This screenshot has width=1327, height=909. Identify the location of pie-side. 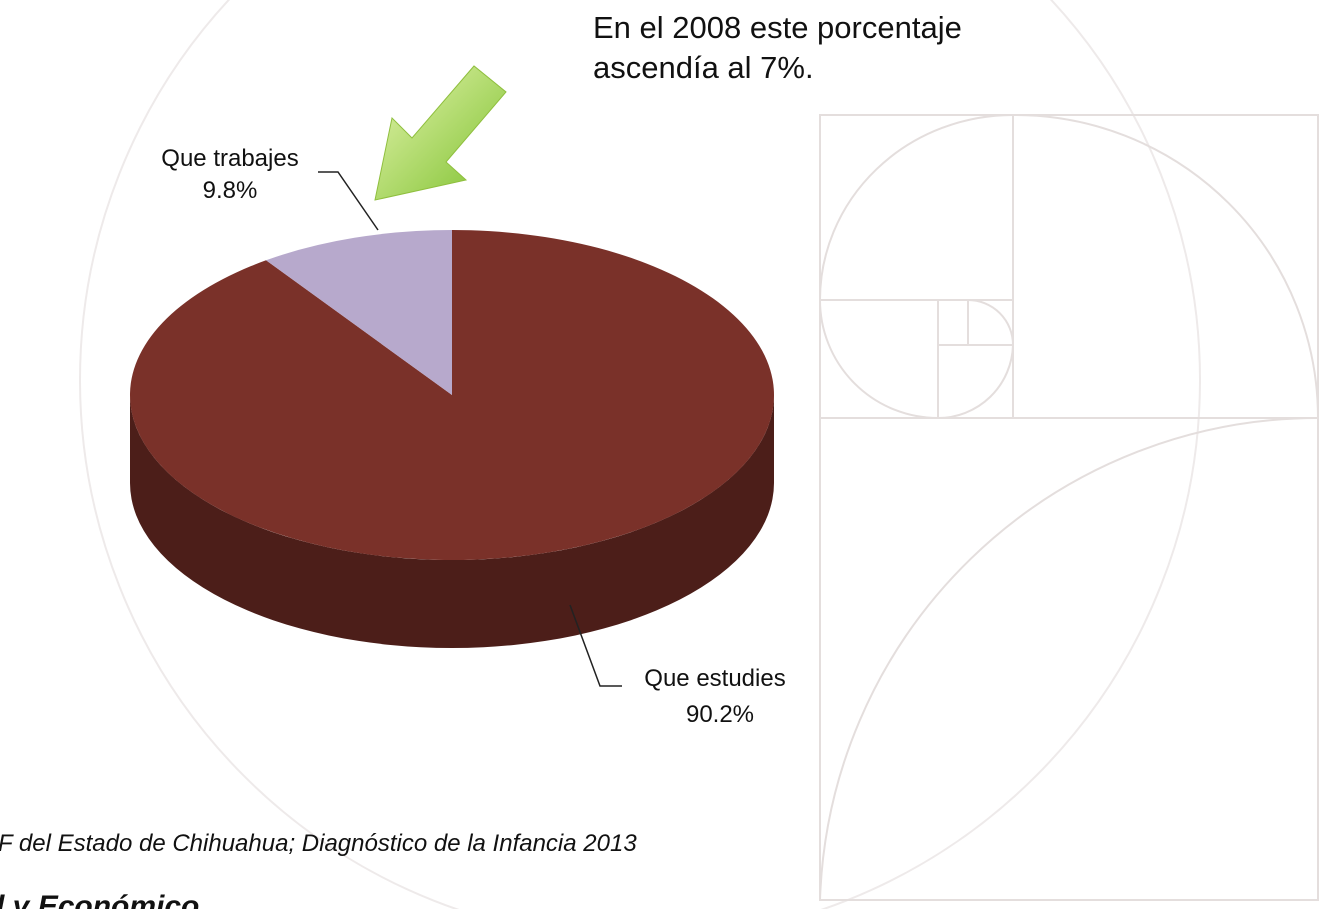
(452, 521).